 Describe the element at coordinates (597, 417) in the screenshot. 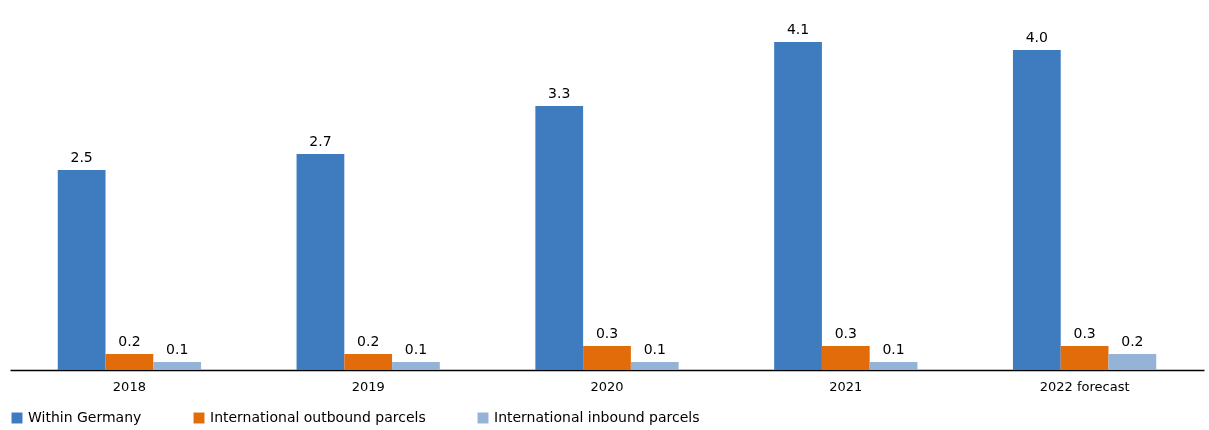

I see `legend-label: International inbound parcels` at that location.